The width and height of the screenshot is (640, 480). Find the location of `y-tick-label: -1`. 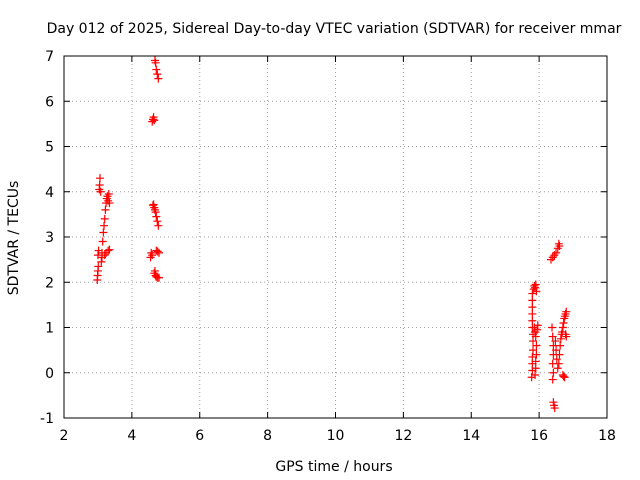

y-tick-label: -1 is located at coordinates (47, 419).